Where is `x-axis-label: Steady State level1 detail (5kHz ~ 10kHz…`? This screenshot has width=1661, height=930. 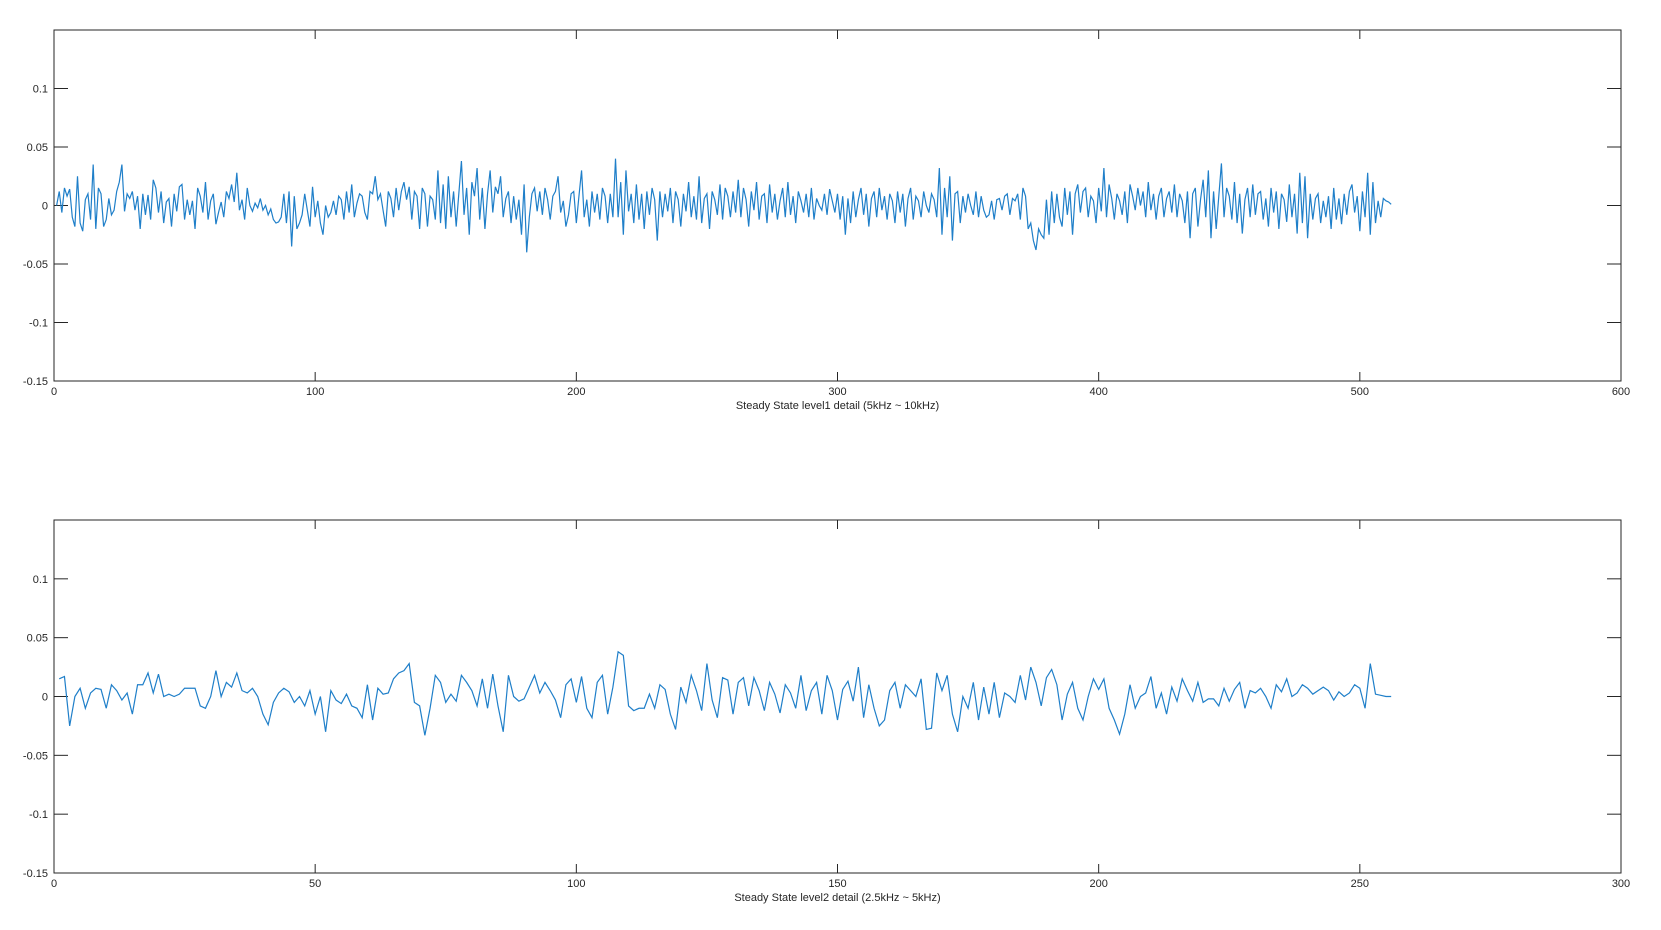
x-axis-label: Steady State level1 detail (5kHz ~ 10kHz… is located at coordinates (837, 406).